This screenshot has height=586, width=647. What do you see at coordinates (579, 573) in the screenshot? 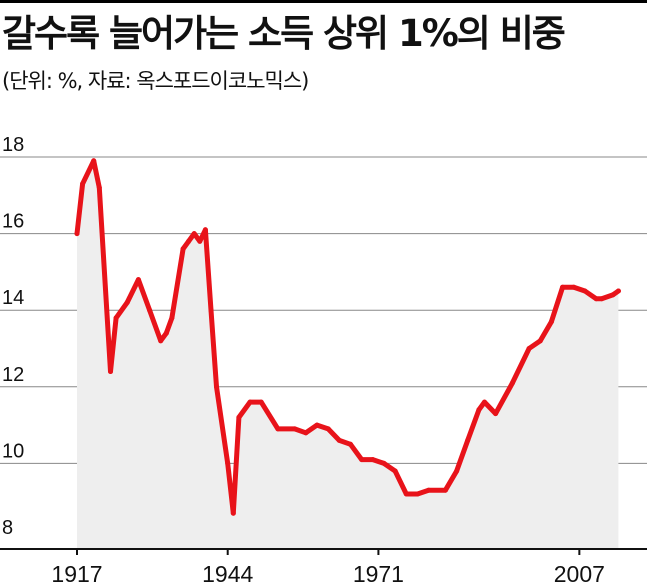
I see `x-tick-label: 2007` at bounding box center [579, 573].